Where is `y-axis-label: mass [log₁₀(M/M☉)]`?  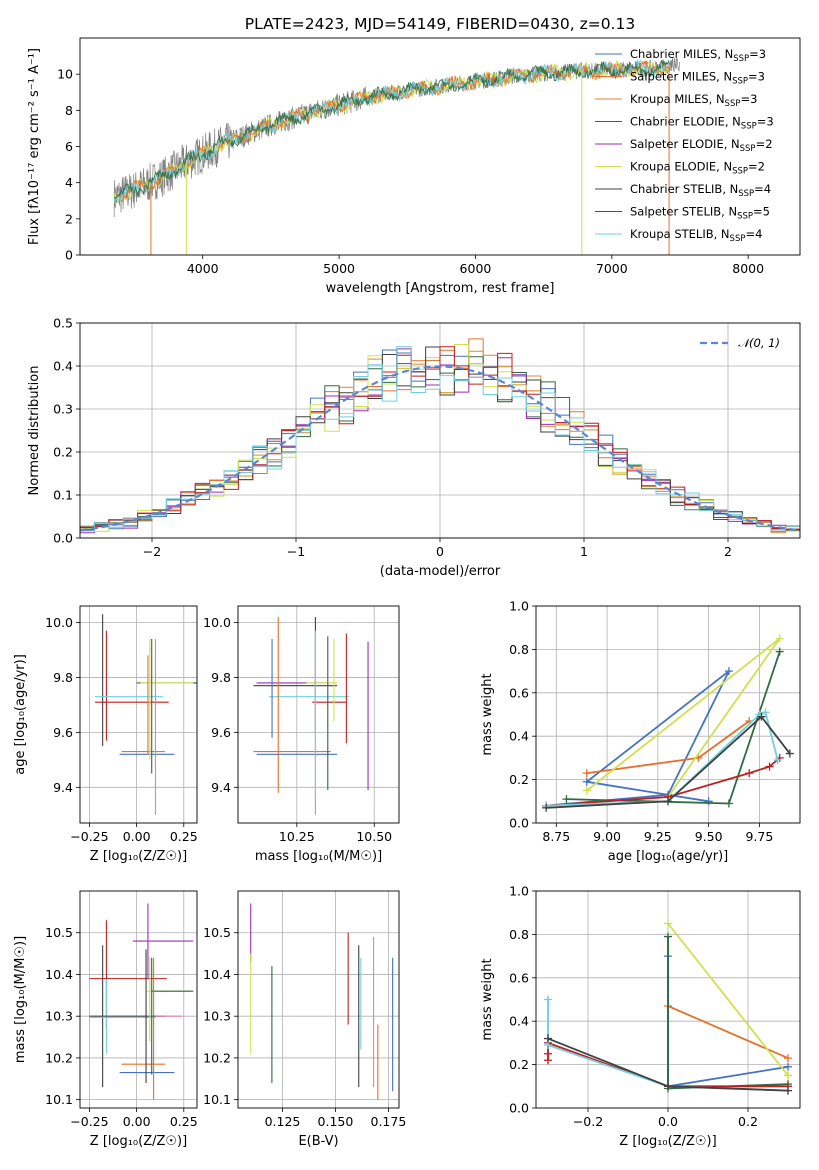 y-axis-label: mass [log₁₀(M/M☉)] is located at coordinates (20, 999).